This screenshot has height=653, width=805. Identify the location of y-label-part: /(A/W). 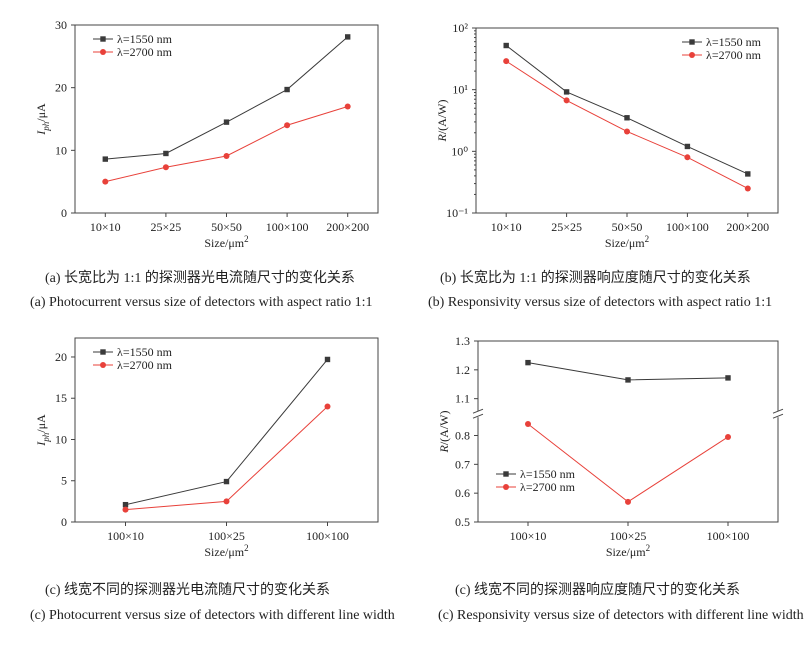
(444, 428).